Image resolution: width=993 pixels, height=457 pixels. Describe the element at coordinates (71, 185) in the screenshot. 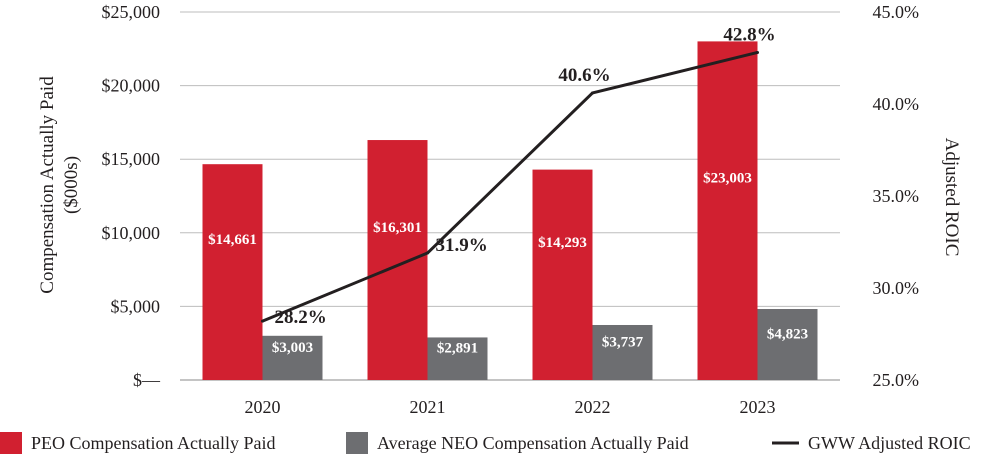

I see `left-axis-title-line2: ($000s)` at that location.